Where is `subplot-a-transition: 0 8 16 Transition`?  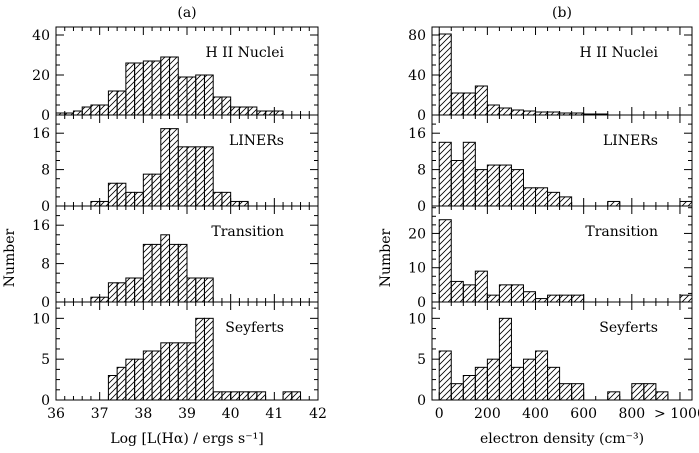 subplot-a-transition: 0 8 16 Transition is located at coordinates (175, 258).